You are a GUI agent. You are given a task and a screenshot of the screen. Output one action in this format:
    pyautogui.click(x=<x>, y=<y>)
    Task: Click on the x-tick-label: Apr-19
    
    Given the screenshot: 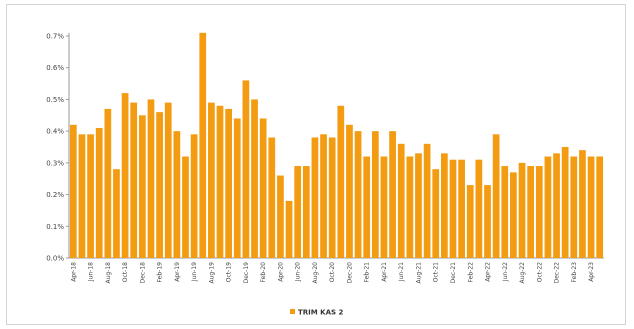 What is the action you would take?
    pyautogui.click(x=177, y=272)
    